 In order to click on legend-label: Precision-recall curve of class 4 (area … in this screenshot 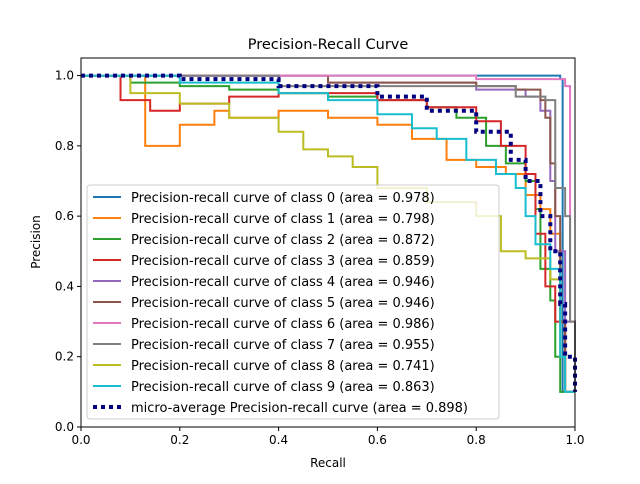, I will do `click(283, 282)`.